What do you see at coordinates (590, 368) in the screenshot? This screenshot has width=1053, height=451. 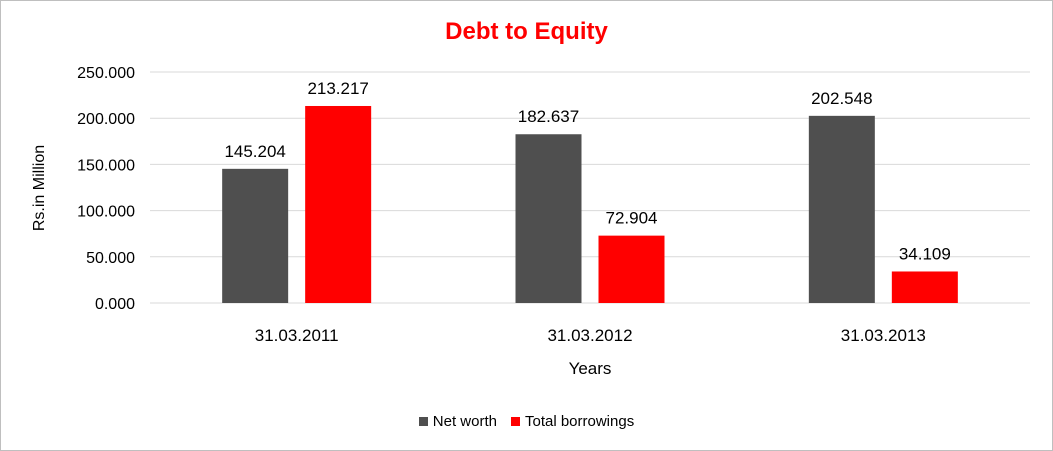 I see `x-axis-label: Years` at bounding box center [590, 368].